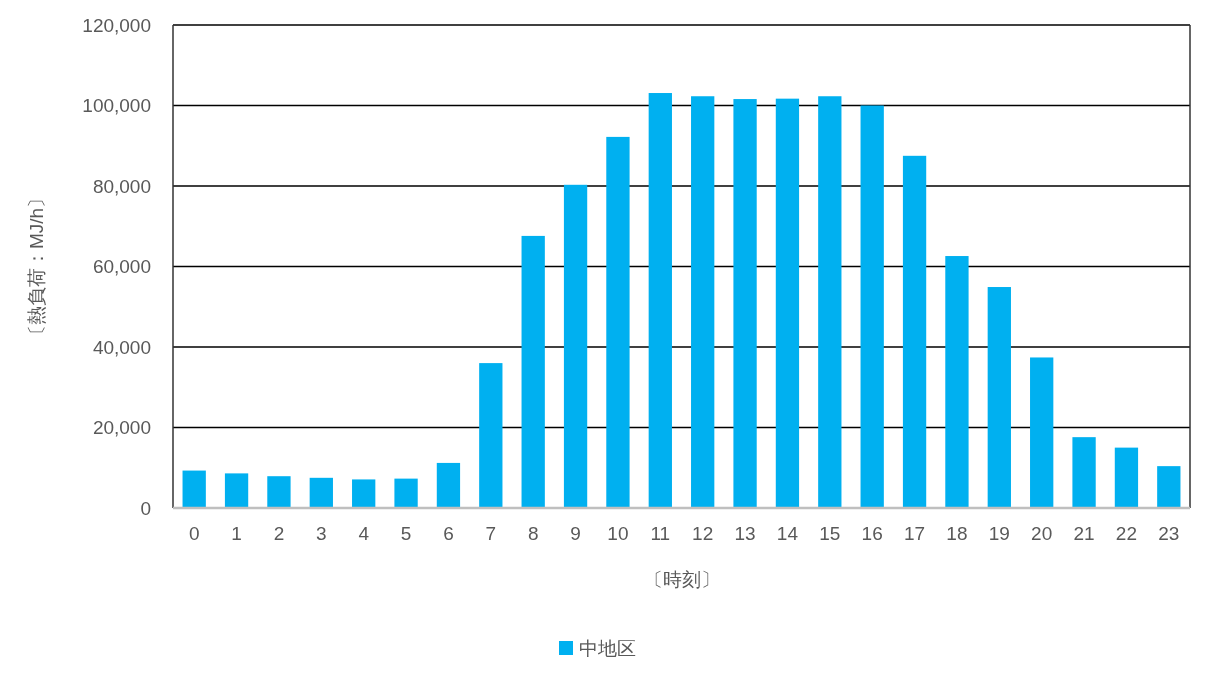 The width and height of the screenshot is (1208, 675). Describe the element at coordinates (121, 347) in the screenshot. I see `y-tick-label: 40,000` at that location.